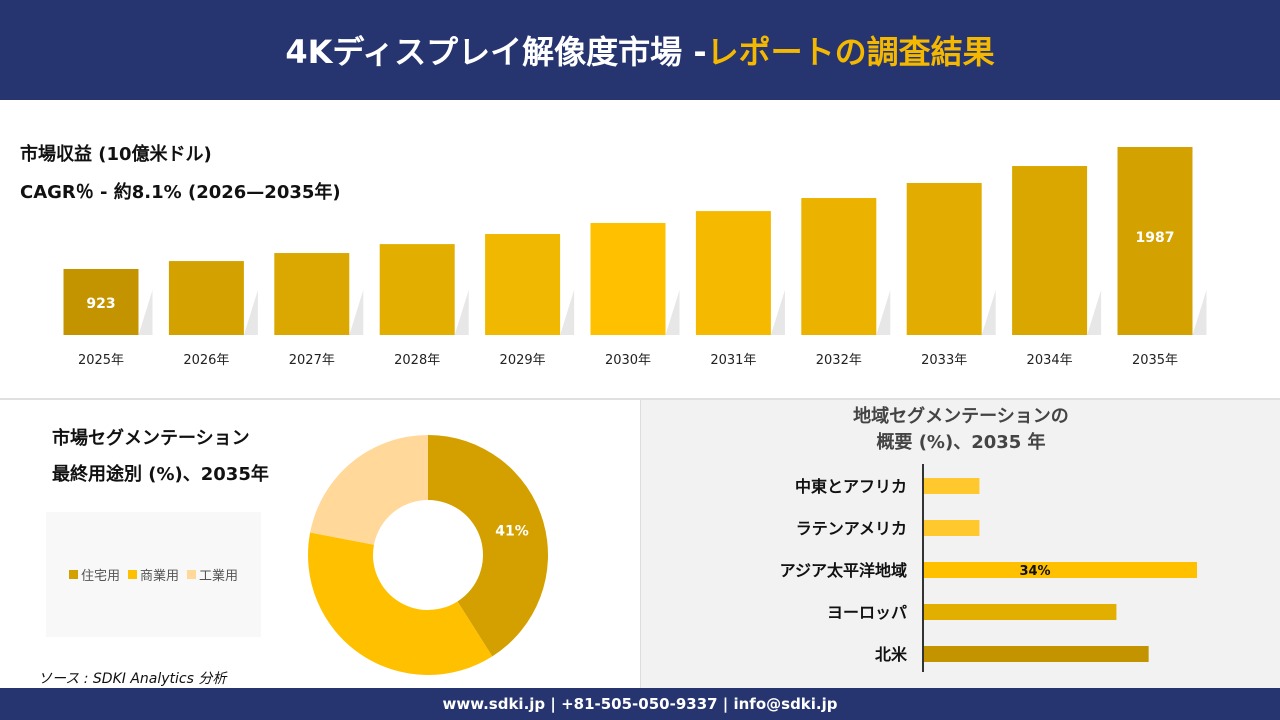 This screenshot has width=1280, height=720. I want to click on x-tick-label: 2035年, so click(1155, 360).